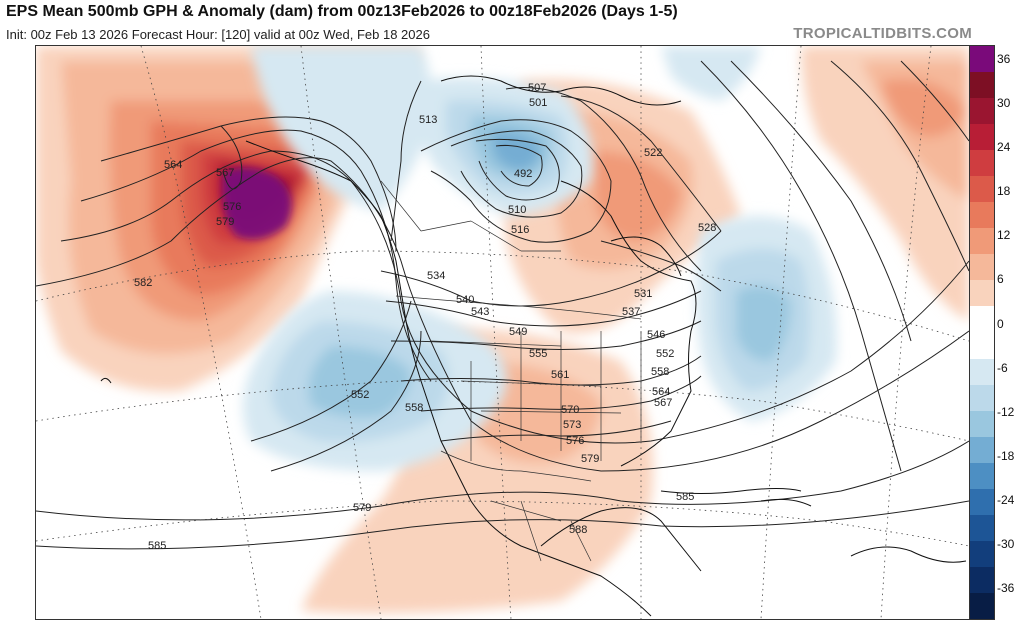  What do you see at coordinates (465, 300) in the screenshot?
I see `contour-label-540: 540` at bounding box center [465, 300].